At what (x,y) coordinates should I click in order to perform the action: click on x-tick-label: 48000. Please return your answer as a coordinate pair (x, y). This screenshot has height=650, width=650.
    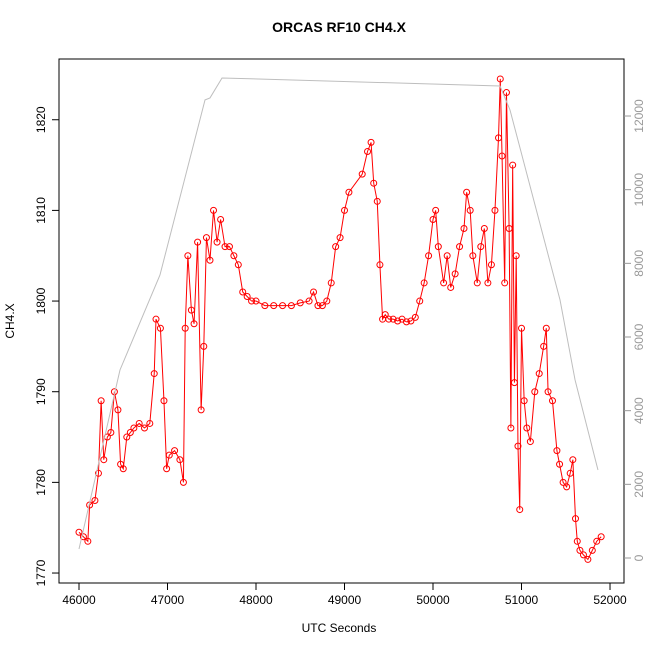
    Looking at the image, I should click on (256, 600).